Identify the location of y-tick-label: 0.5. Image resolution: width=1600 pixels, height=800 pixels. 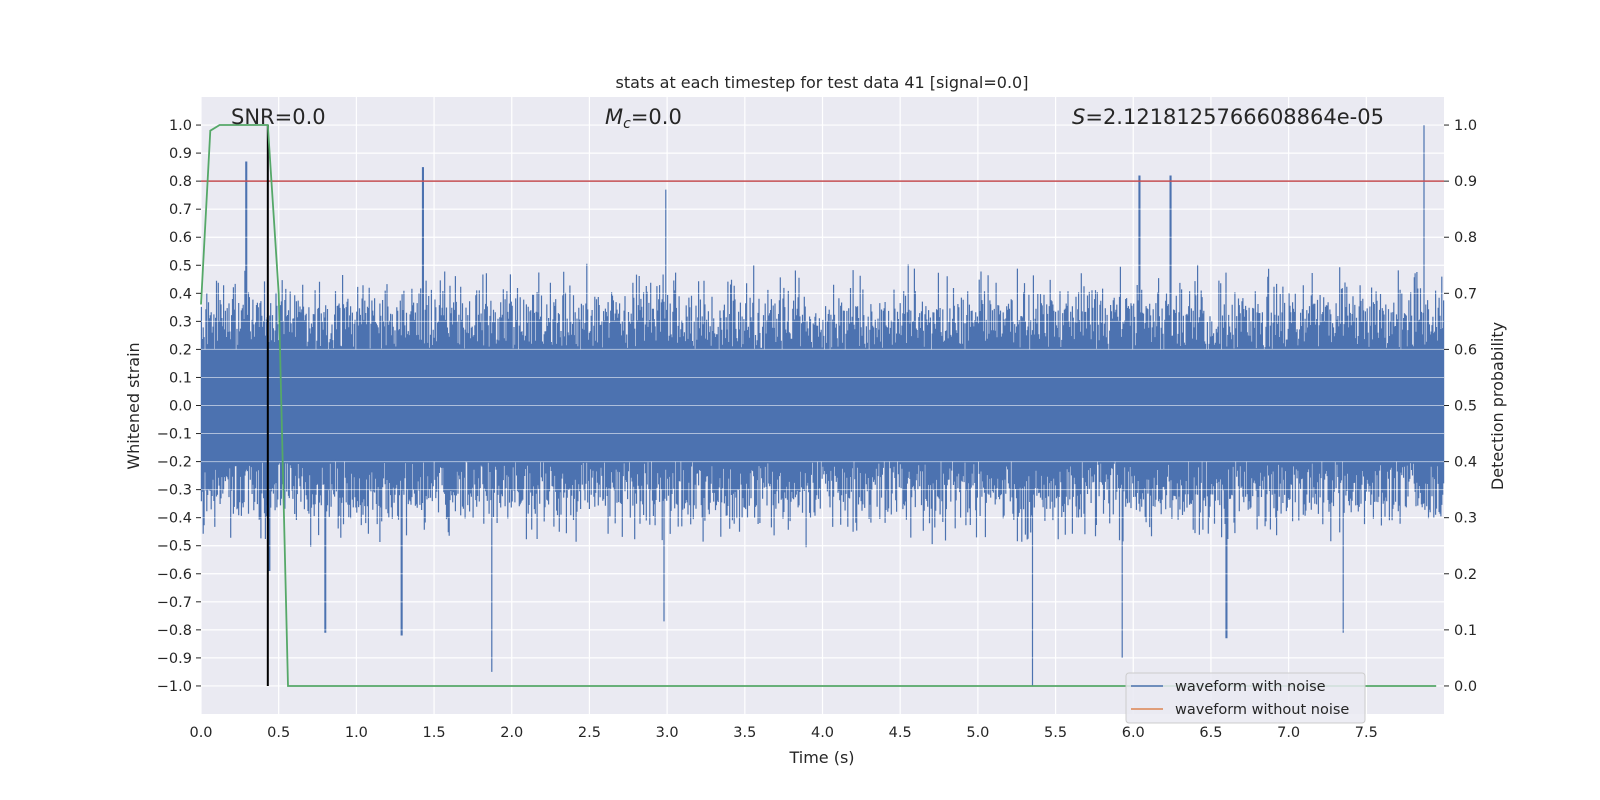
(180, 266).